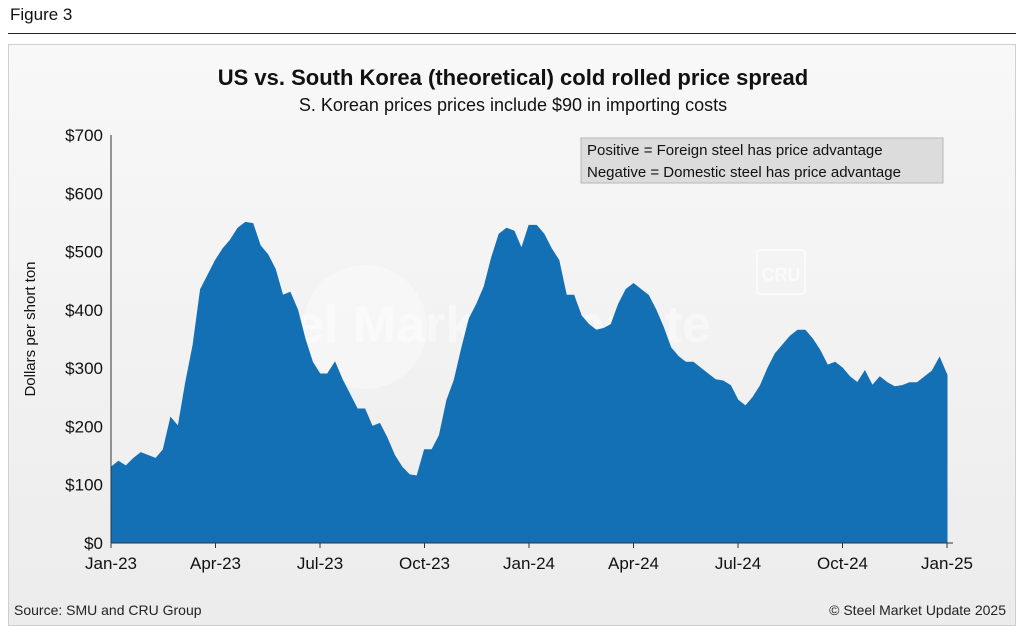 The height and width of the screenshot is (633, 1024). Describe the element at coordinates (84, 193) in the screenshot. I see `y-tick-label: $600` at that location.